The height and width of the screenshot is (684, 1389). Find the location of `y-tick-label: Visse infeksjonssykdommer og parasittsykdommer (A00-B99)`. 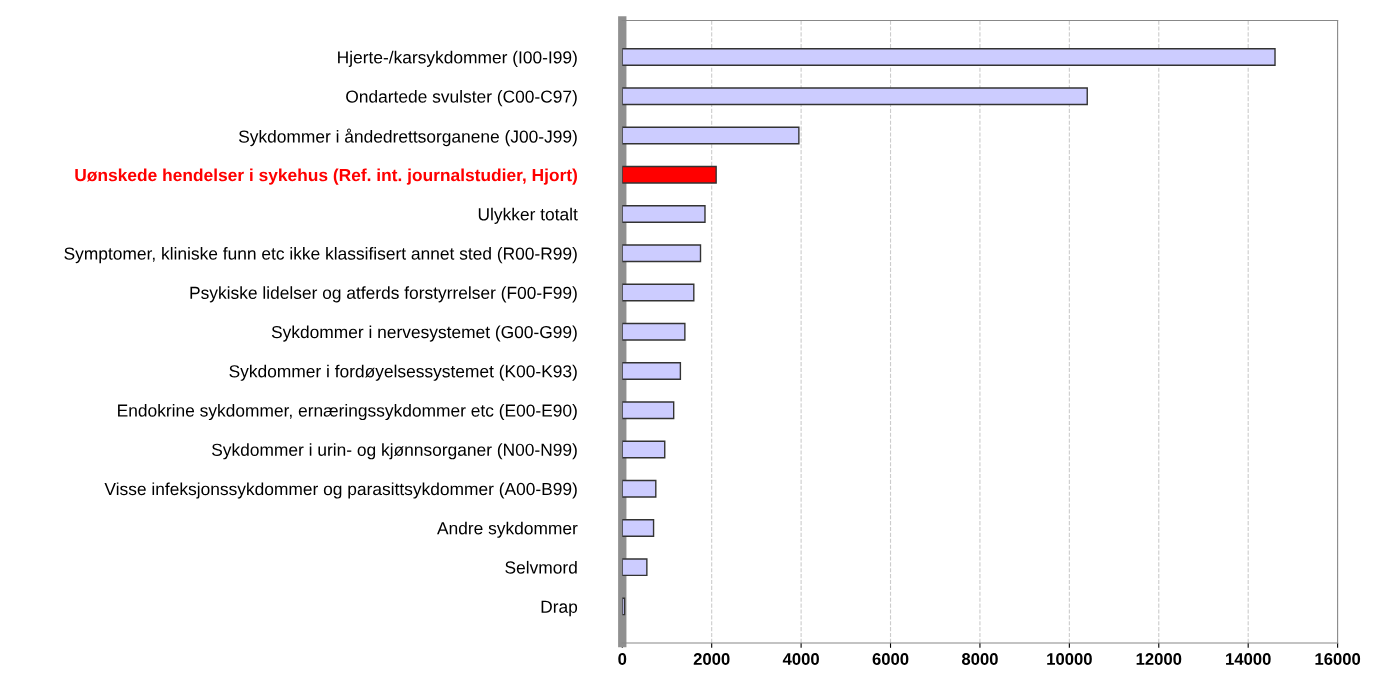

y-tick-label: Visse infeksjonssykdommer og parasittsykdommer (A00-B99) is located at coordinates (340, 490).